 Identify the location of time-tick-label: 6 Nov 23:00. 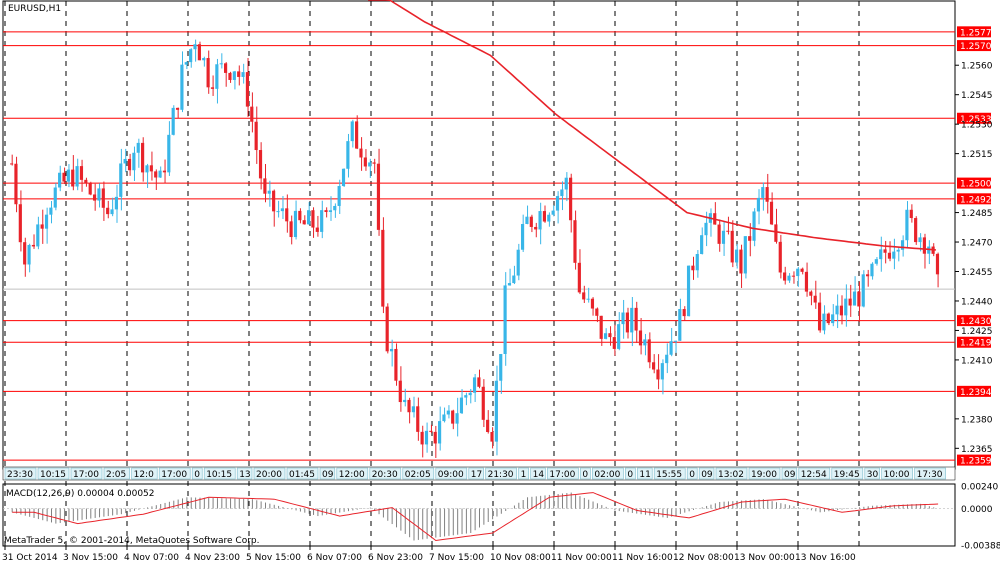
(395, 558).